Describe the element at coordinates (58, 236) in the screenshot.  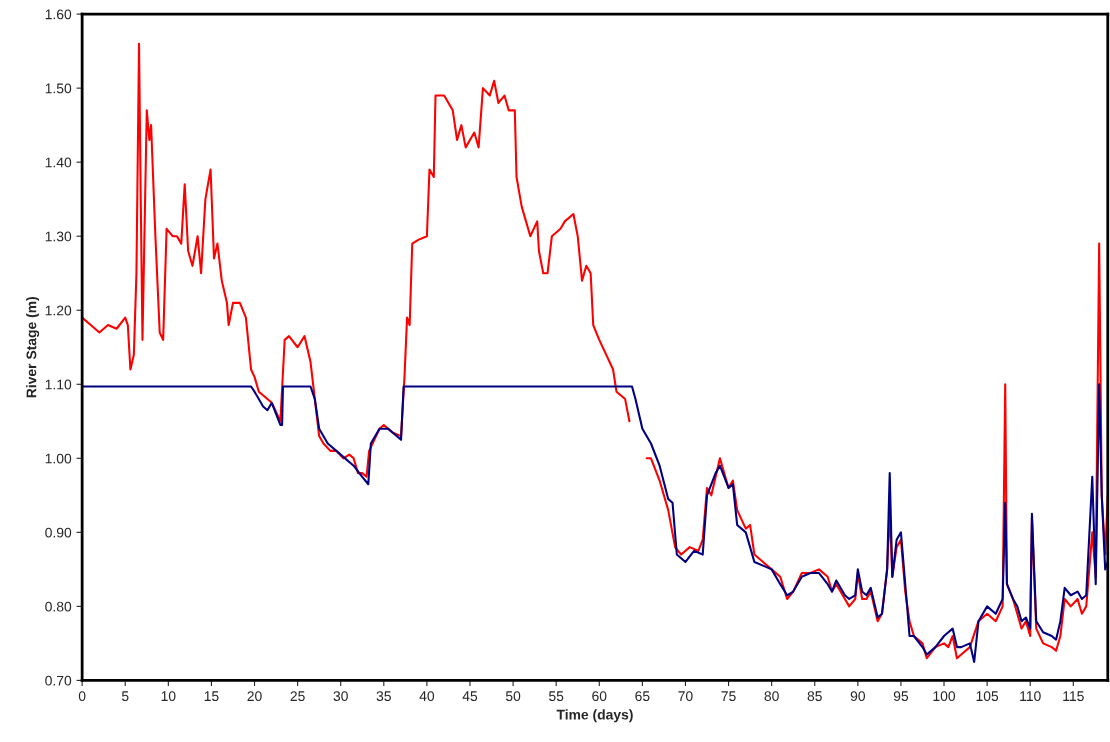
I see `y-tick-label: 1.30` at that location.